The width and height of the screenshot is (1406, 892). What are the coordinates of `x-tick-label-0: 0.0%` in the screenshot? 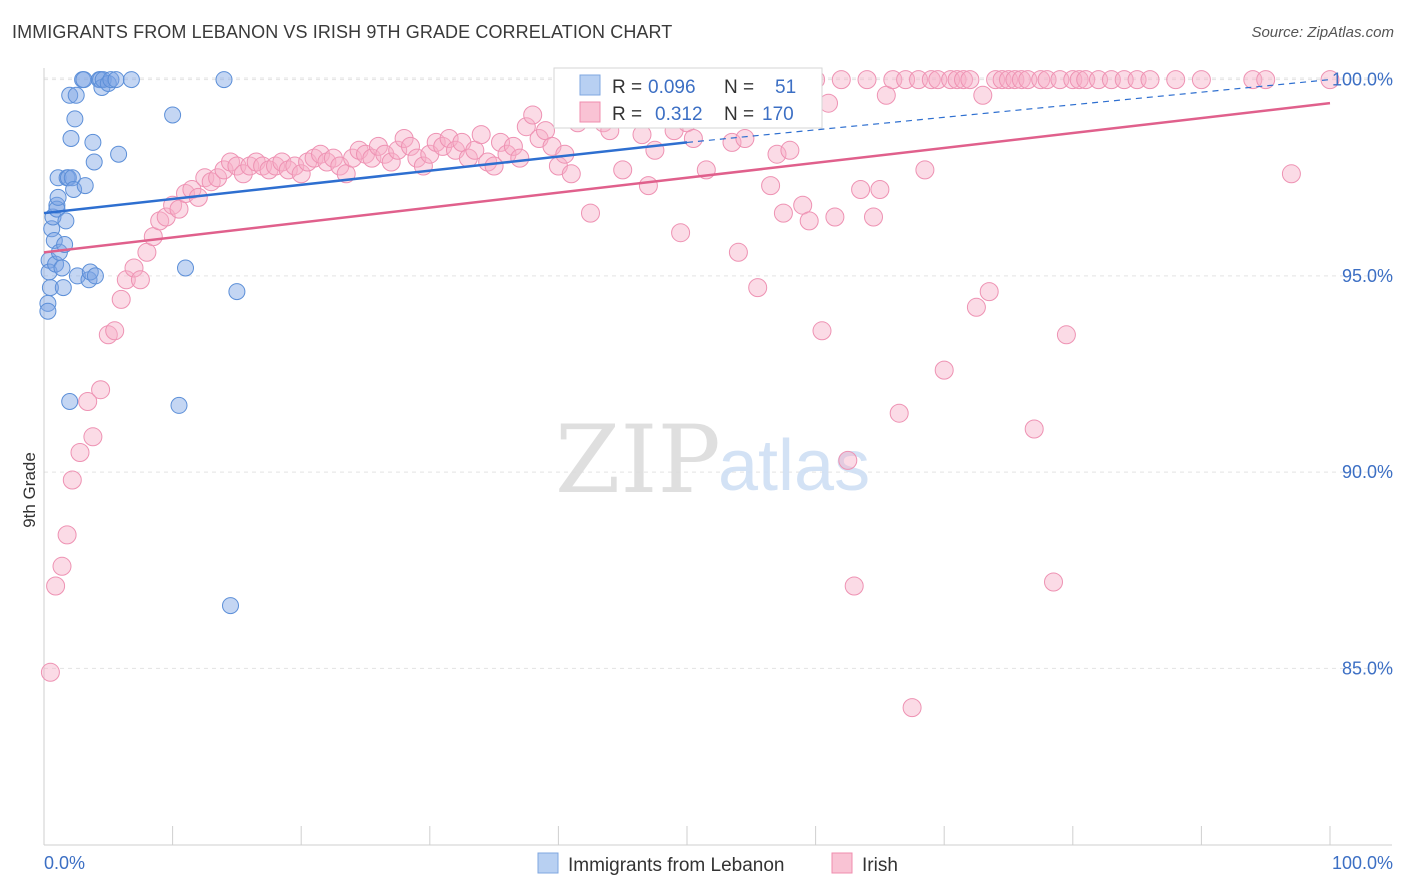 It's located at (64, 863).